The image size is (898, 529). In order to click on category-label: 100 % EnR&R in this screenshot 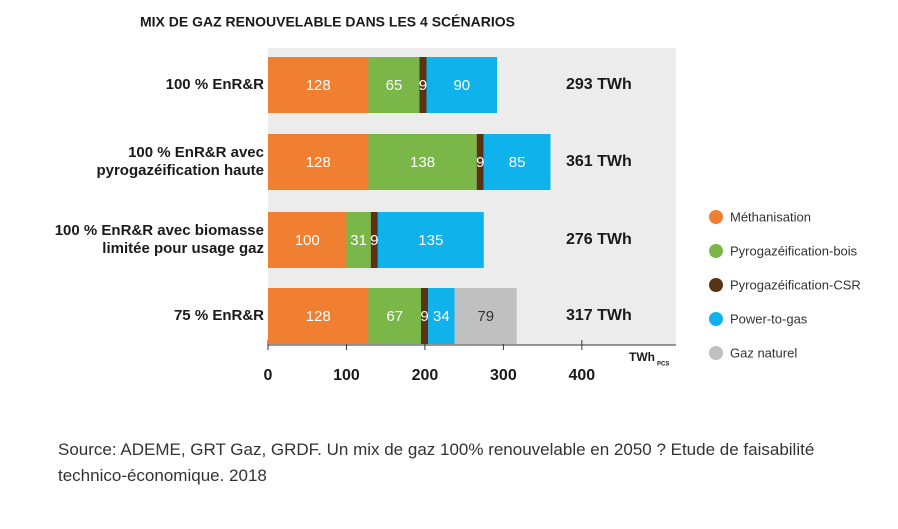, I will do `click(214, 84)`.